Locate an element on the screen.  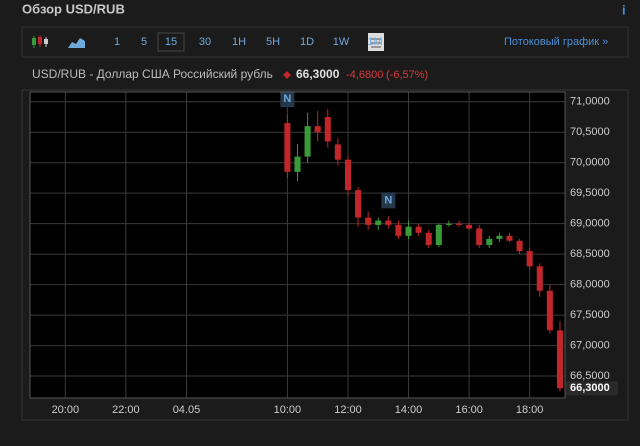
toolbar is located at coordinates (325, 42).